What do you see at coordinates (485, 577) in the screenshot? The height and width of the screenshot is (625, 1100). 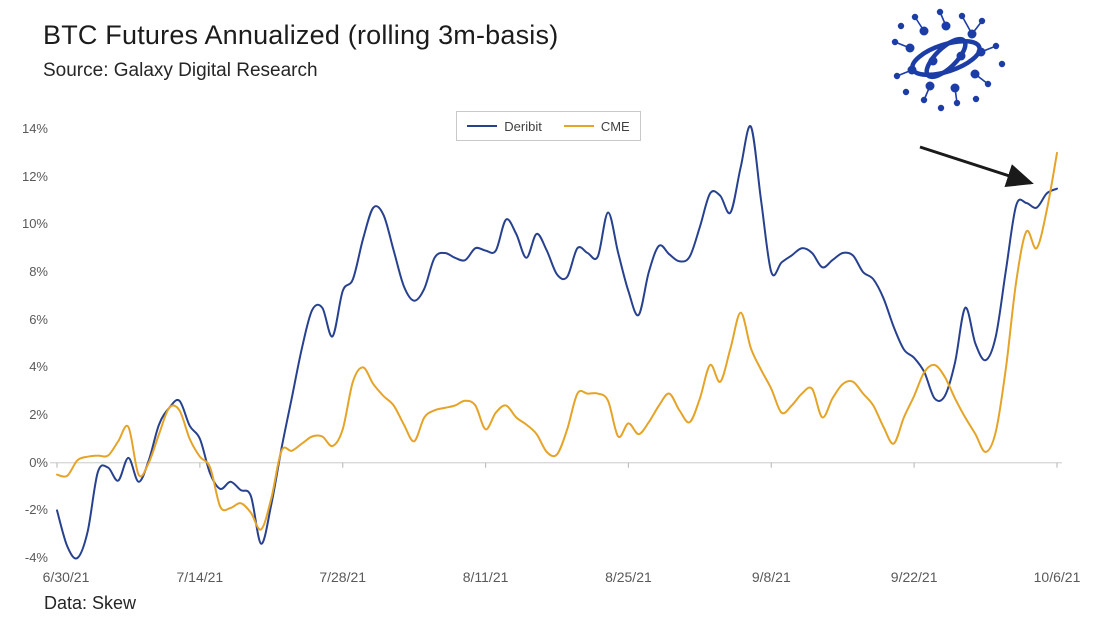 I see `x-axis-tick-label: 8/11/21` at bounding box center [485, 577].